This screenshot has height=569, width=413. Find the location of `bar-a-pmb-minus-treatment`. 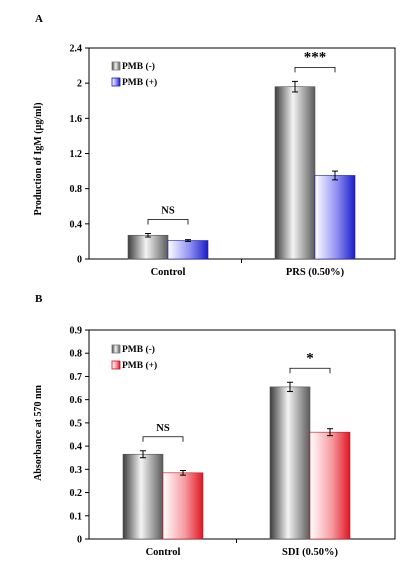

bar-a-pmb-minus-treatment is located at coordinates (295, 173).